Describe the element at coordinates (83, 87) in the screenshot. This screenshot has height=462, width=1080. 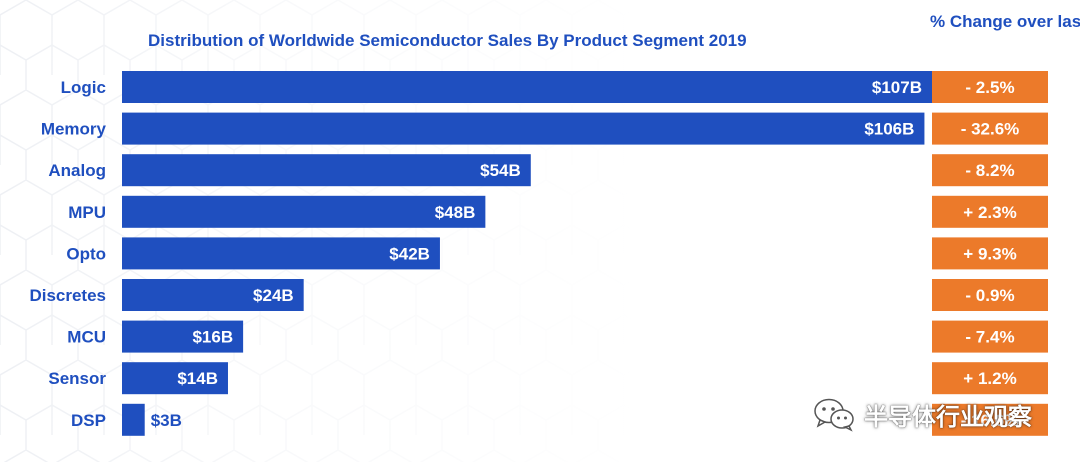
I see `category-label: Logic` at that location.